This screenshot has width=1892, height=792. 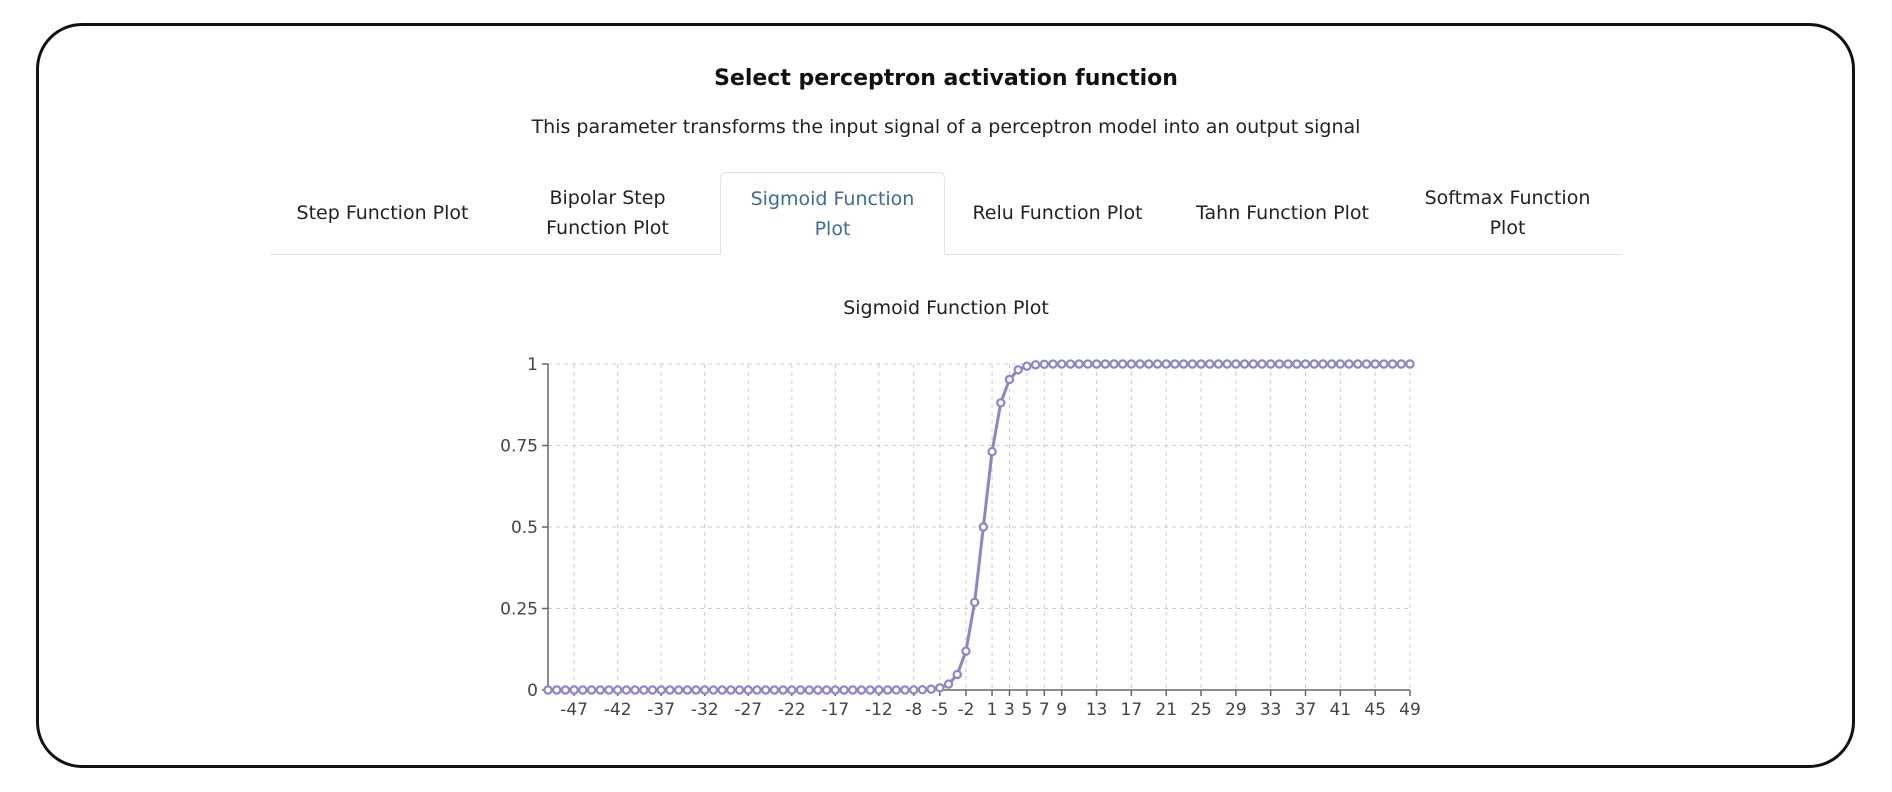 What do you see at coordinates (661, 710) in the screenshot?
I see `x-tick-label: -37` at bounding box center [661, 710].